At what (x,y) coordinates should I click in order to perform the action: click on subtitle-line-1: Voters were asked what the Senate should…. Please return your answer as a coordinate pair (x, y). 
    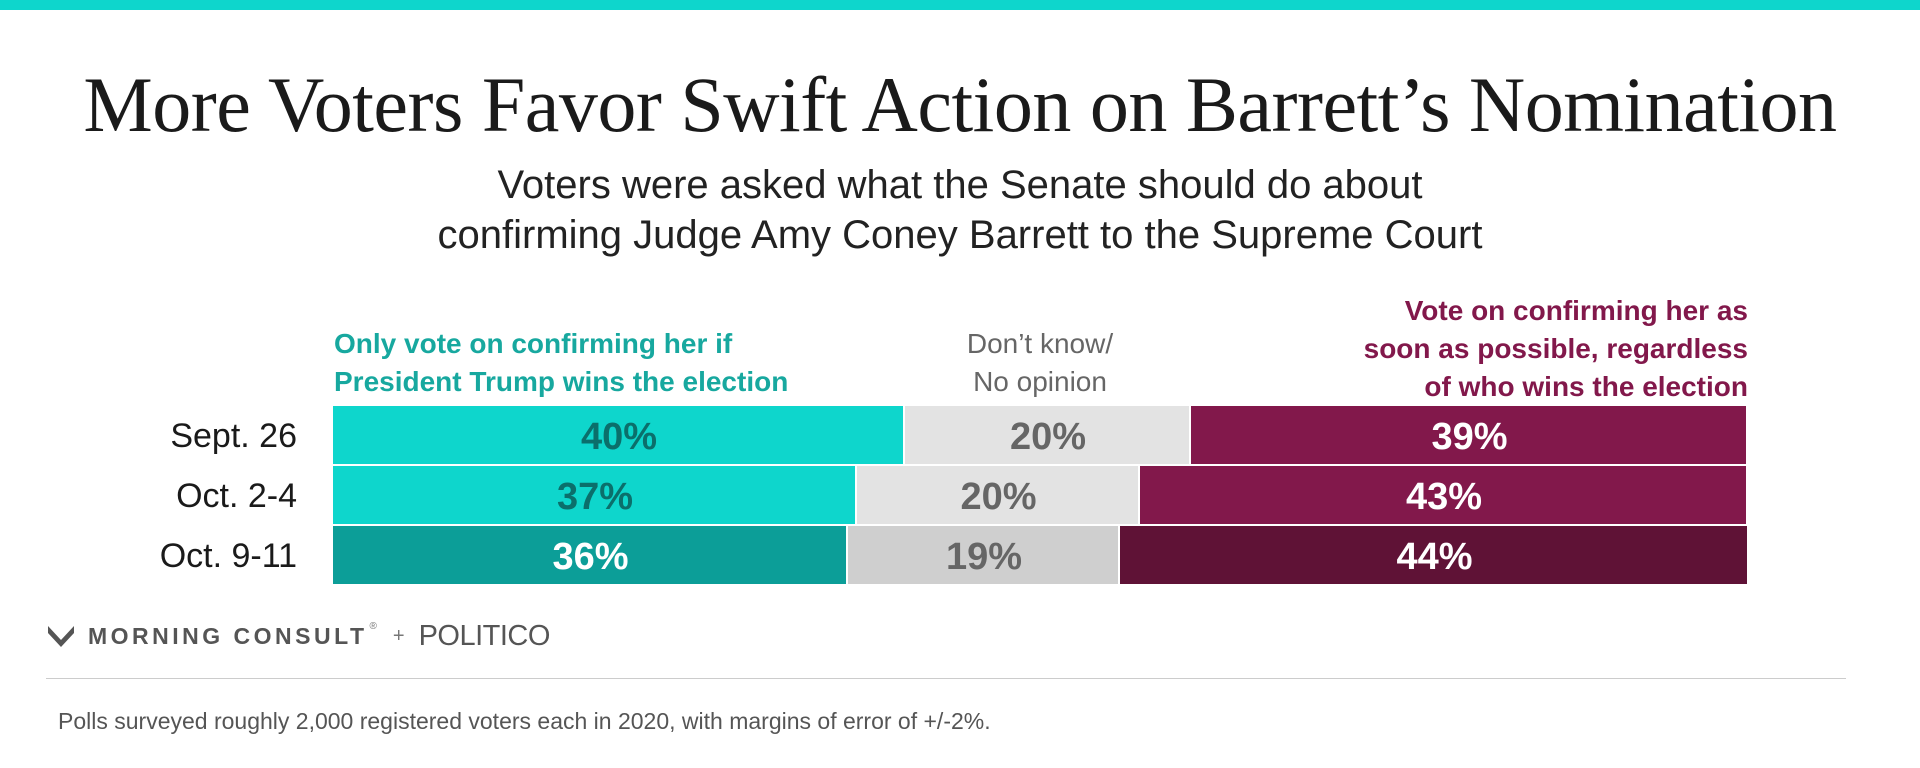
    Looking at the image, I should click on (960, 185).